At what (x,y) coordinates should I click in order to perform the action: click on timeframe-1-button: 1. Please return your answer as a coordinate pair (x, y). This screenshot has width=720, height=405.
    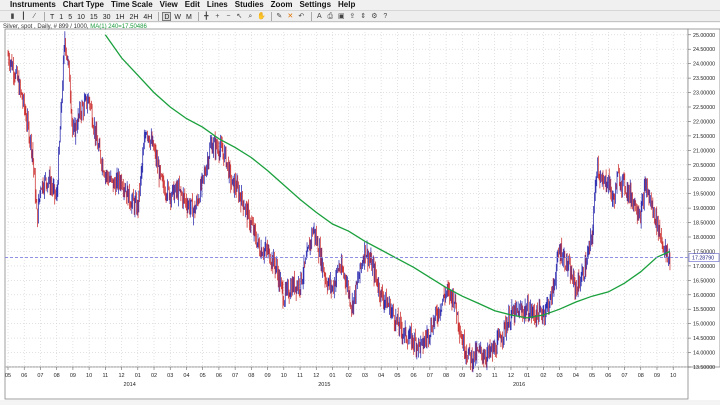
    Looking at the image, I should click on (61, 17).